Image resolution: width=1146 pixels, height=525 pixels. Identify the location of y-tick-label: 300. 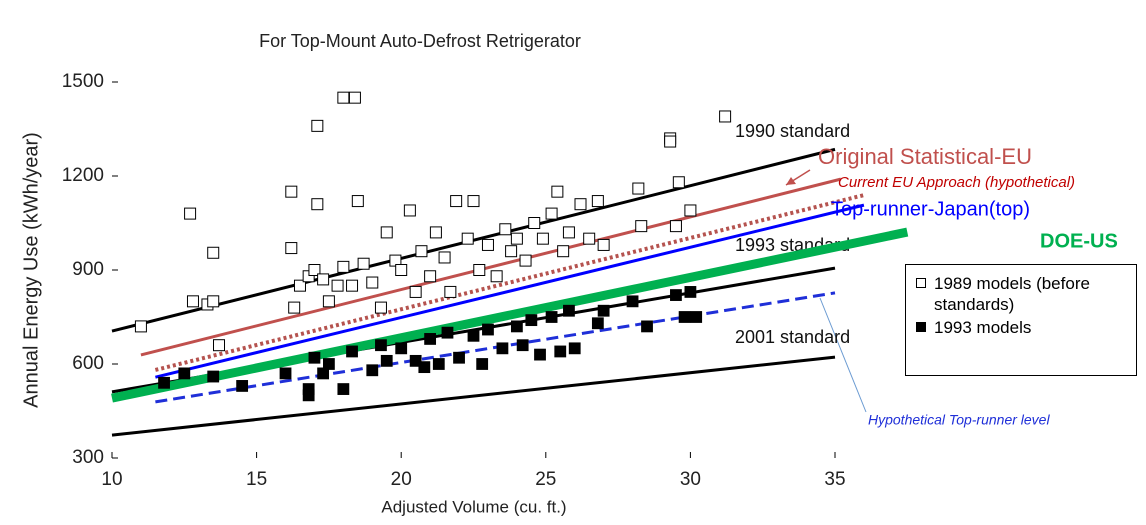
(88, 457).